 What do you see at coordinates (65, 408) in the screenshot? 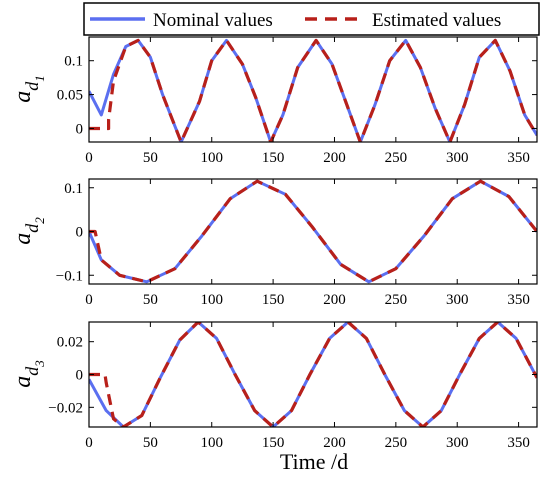
I see `y-tick-label: −0.02` at bounding box center [65, 408].